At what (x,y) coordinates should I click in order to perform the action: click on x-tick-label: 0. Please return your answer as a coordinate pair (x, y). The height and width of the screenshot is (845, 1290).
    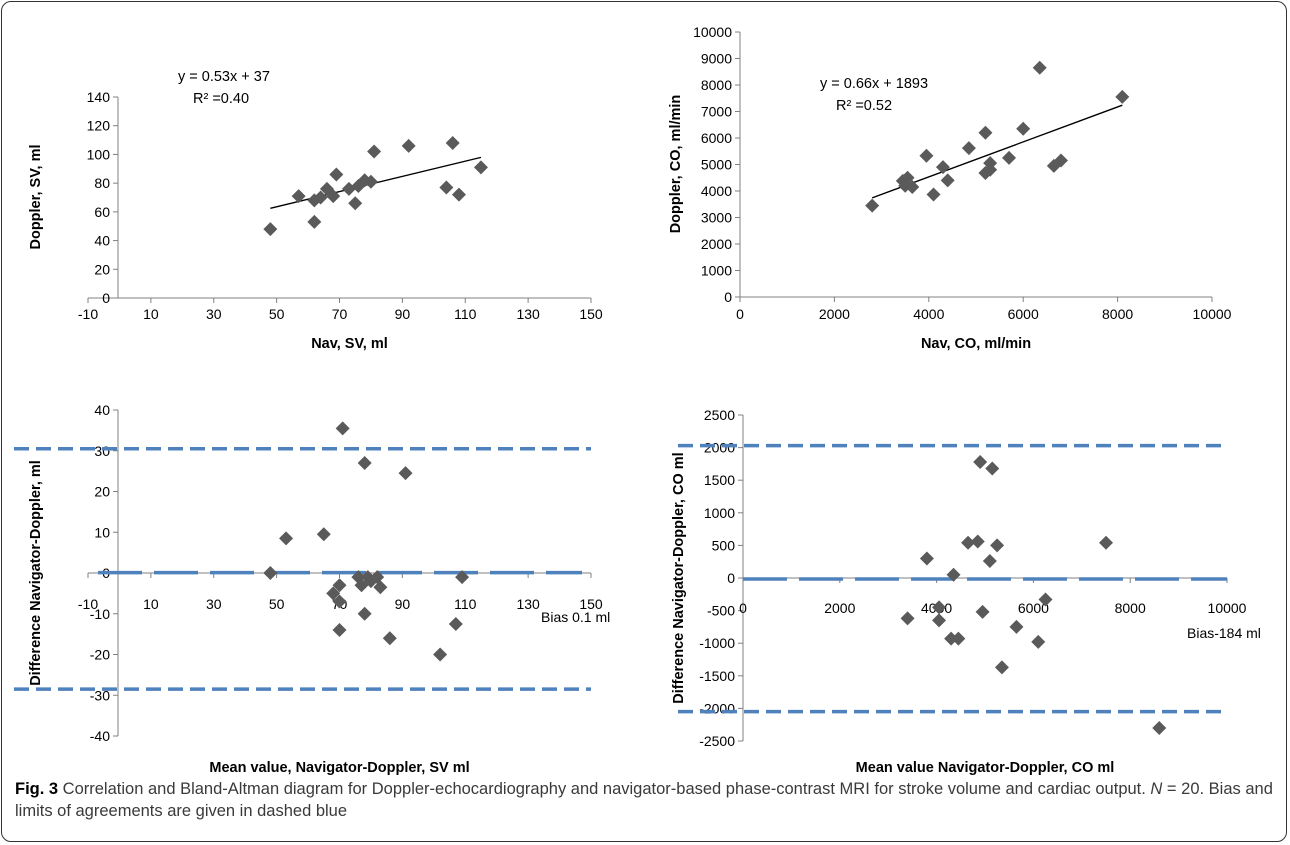
    Looking at the image, I should click on (740, 314).